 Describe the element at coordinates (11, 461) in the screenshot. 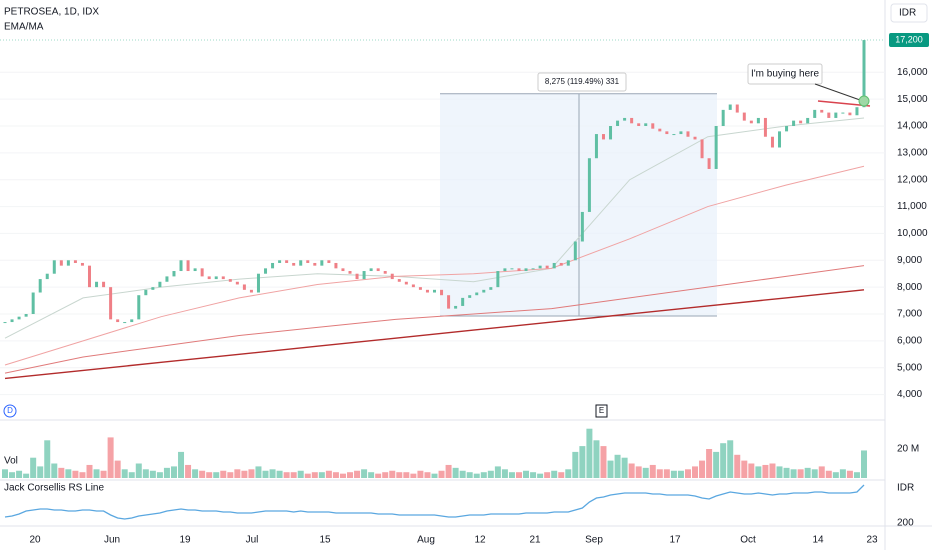

I see `volume-title: Vol` at that location.